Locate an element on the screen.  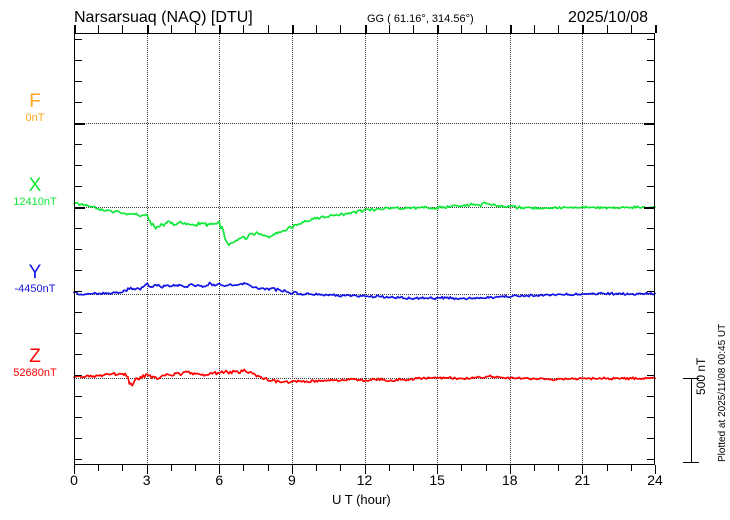
baseline-gridline-X is located at coordinates (364, 207).